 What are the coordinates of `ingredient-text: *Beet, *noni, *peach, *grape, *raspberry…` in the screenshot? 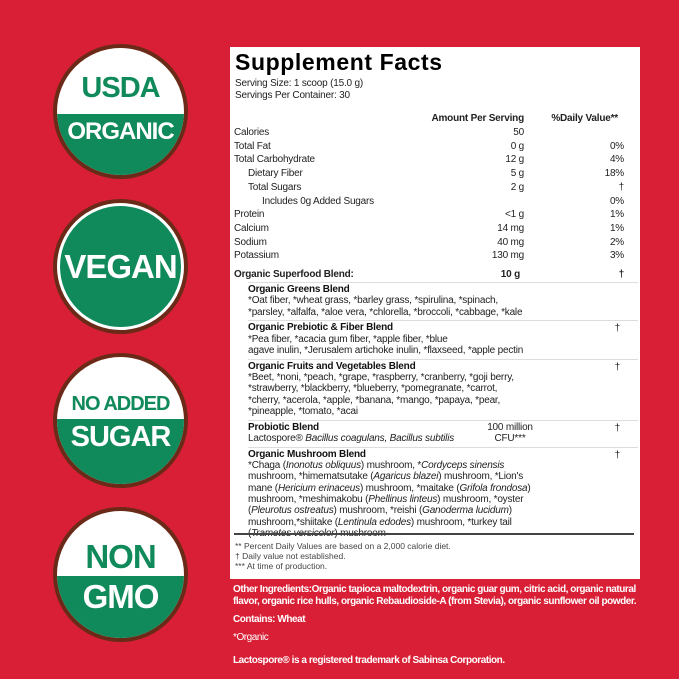 It's located at (381, 378).